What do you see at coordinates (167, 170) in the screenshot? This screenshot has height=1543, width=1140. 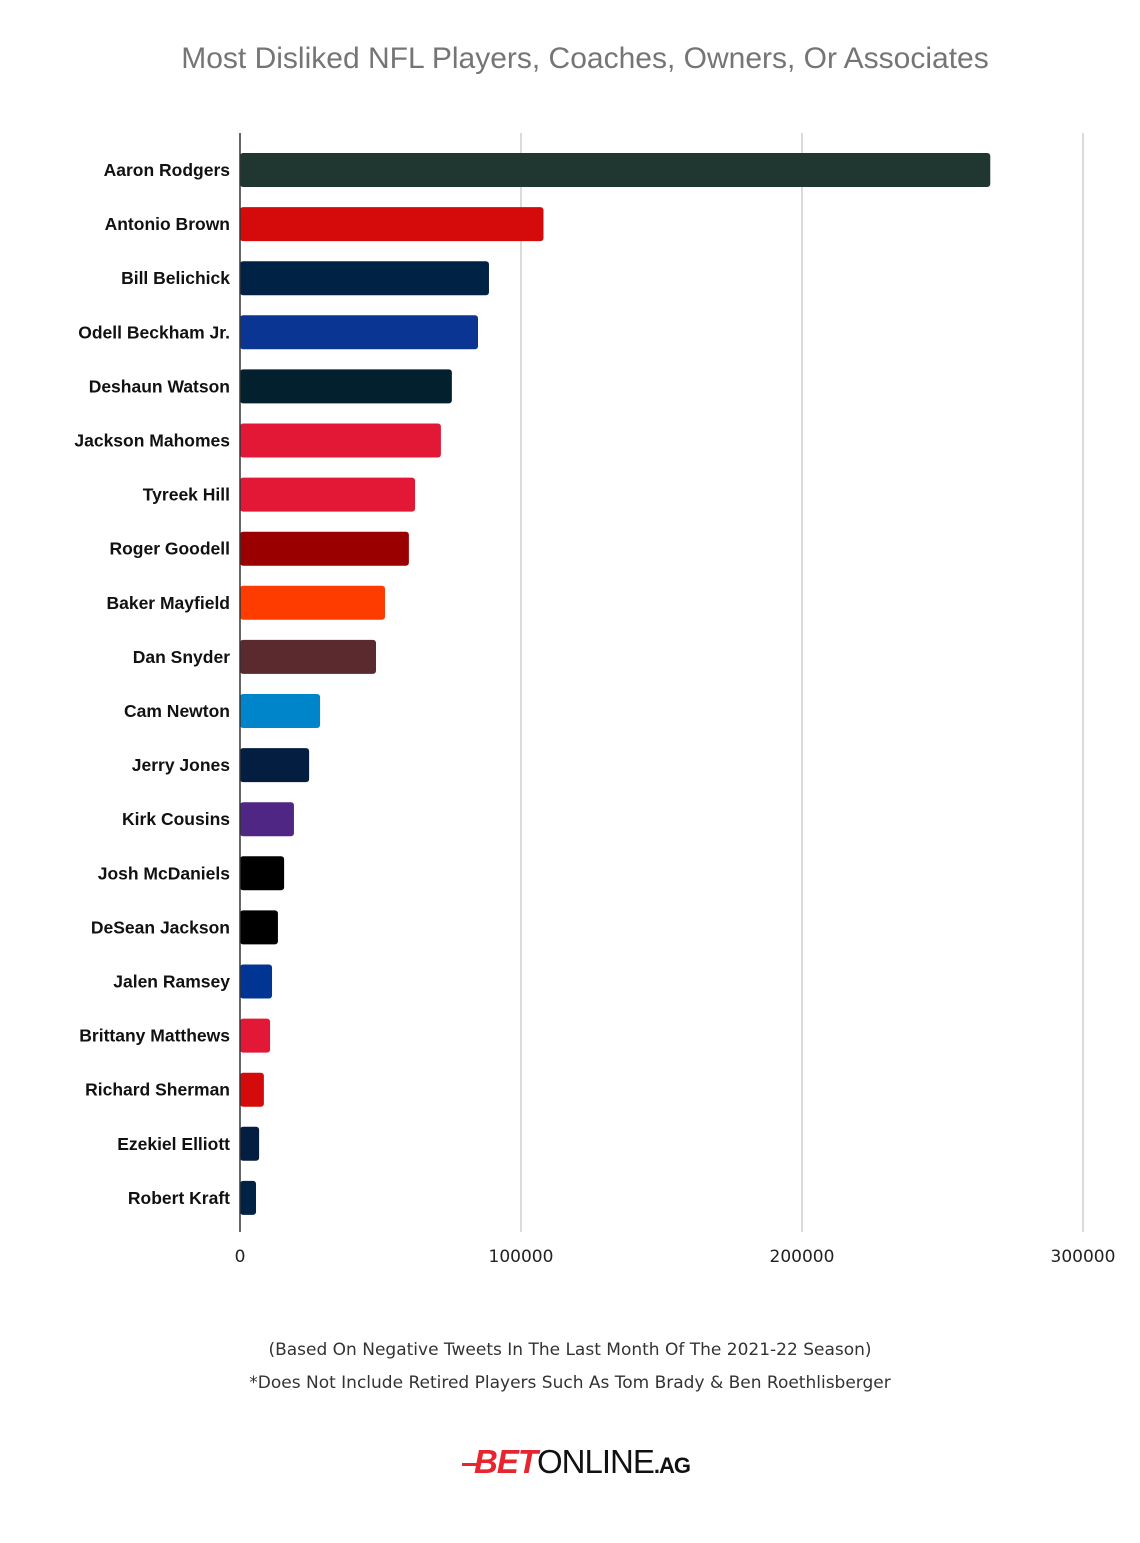 I see `category-label: Aaron Rodgers` at bounding box center [167, 170].